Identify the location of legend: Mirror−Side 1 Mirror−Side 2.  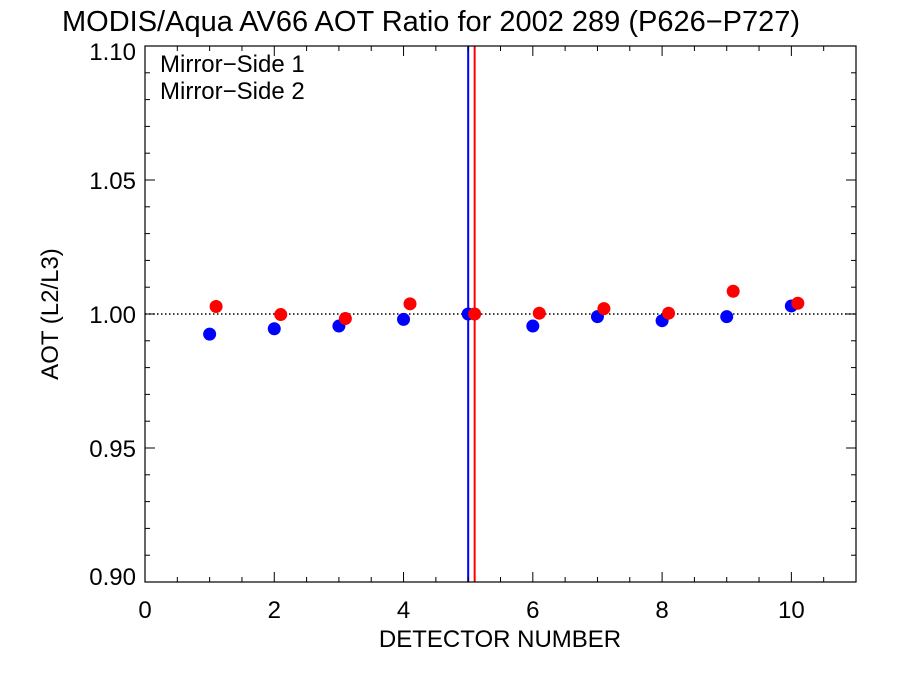
(232, 78).